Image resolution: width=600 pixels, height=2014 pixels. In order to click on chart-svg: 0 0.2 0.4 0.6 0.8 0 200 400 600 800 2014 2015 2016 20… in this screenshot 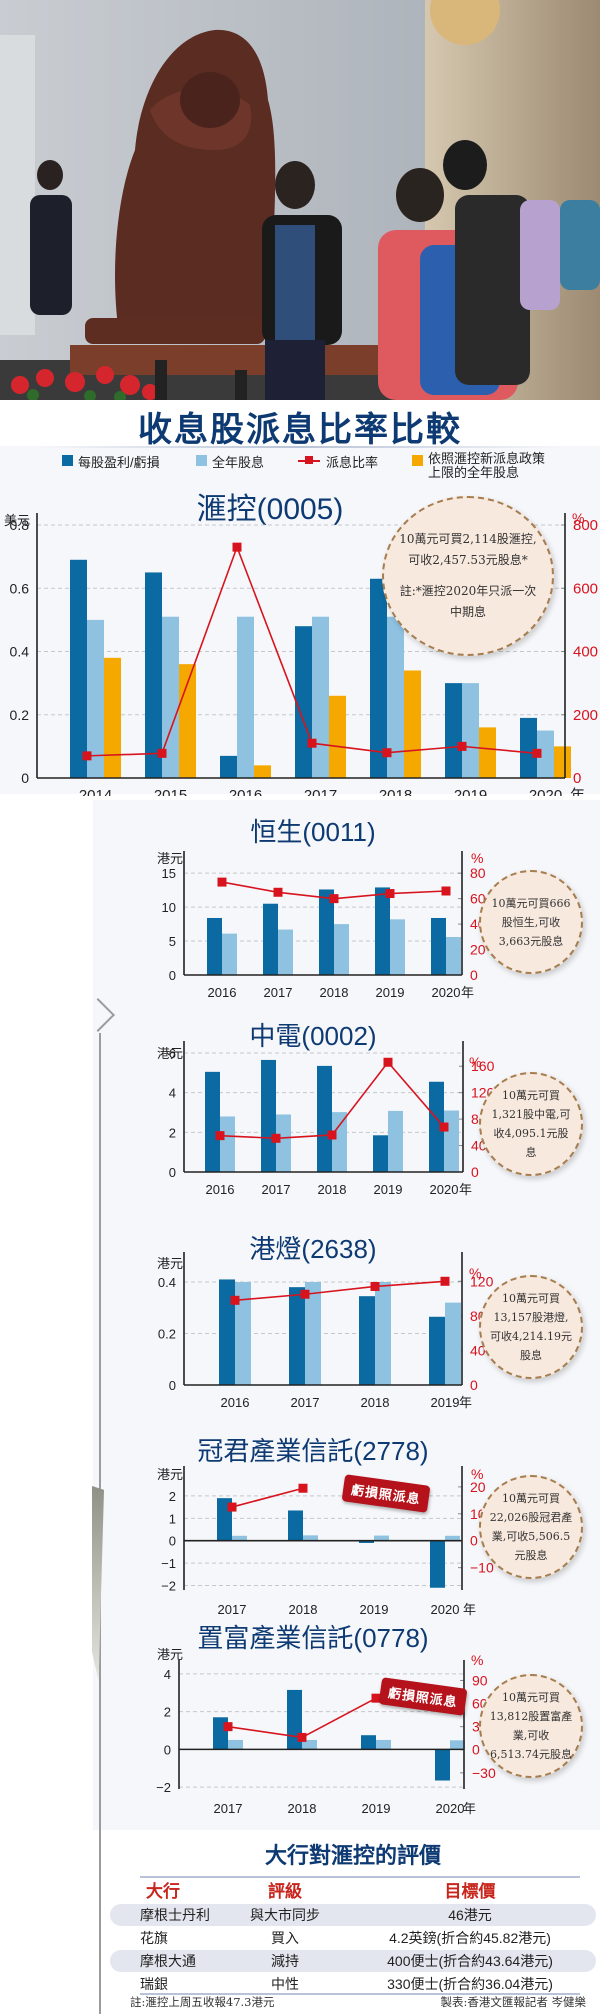, I will do `click(304, 654)`.